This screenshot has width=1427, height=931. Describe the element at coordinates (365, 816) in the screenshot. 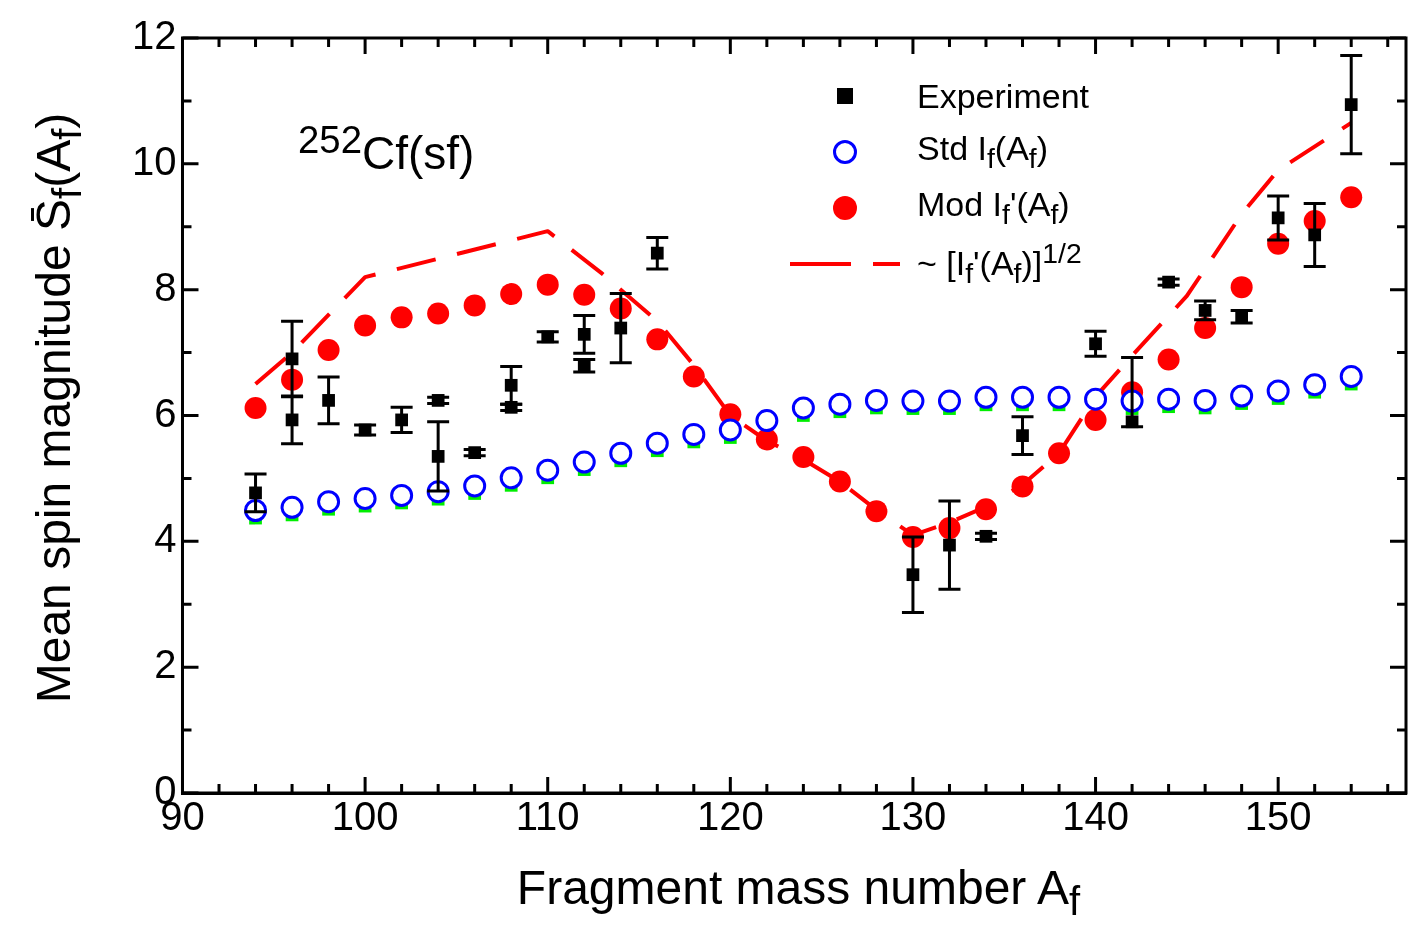

I see `x-tick-label: 100` at that location.